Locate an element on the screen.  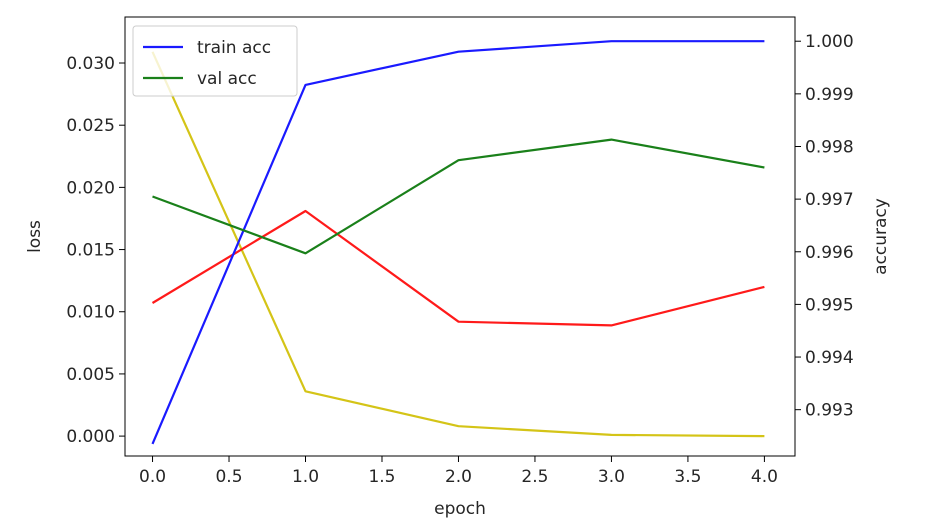
right-y-axis-ticks: 0.993 0.994 0.995 0.996 0.997 0.998 0.999 1.000 is located at coordinates (824, 226).